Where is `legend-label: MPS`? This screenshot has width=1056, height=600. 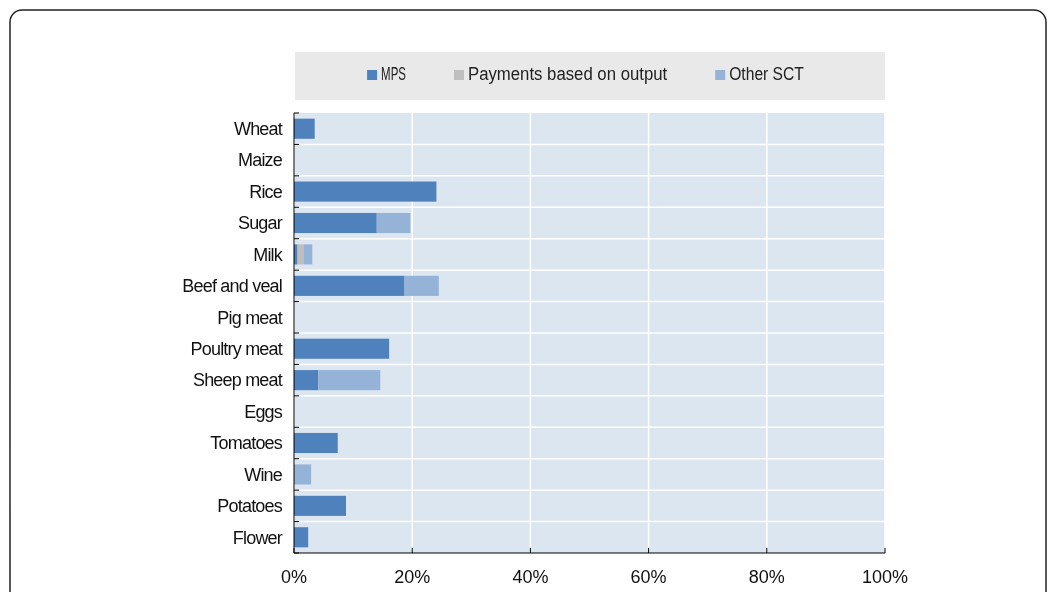 legend-label: MPS is located at coordinates (401, 74).